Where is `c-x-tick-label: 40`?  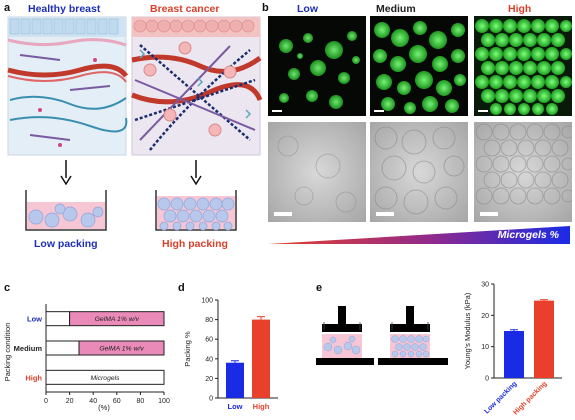 c-x-tick-label: 40 is located at coordinates (93, 401).